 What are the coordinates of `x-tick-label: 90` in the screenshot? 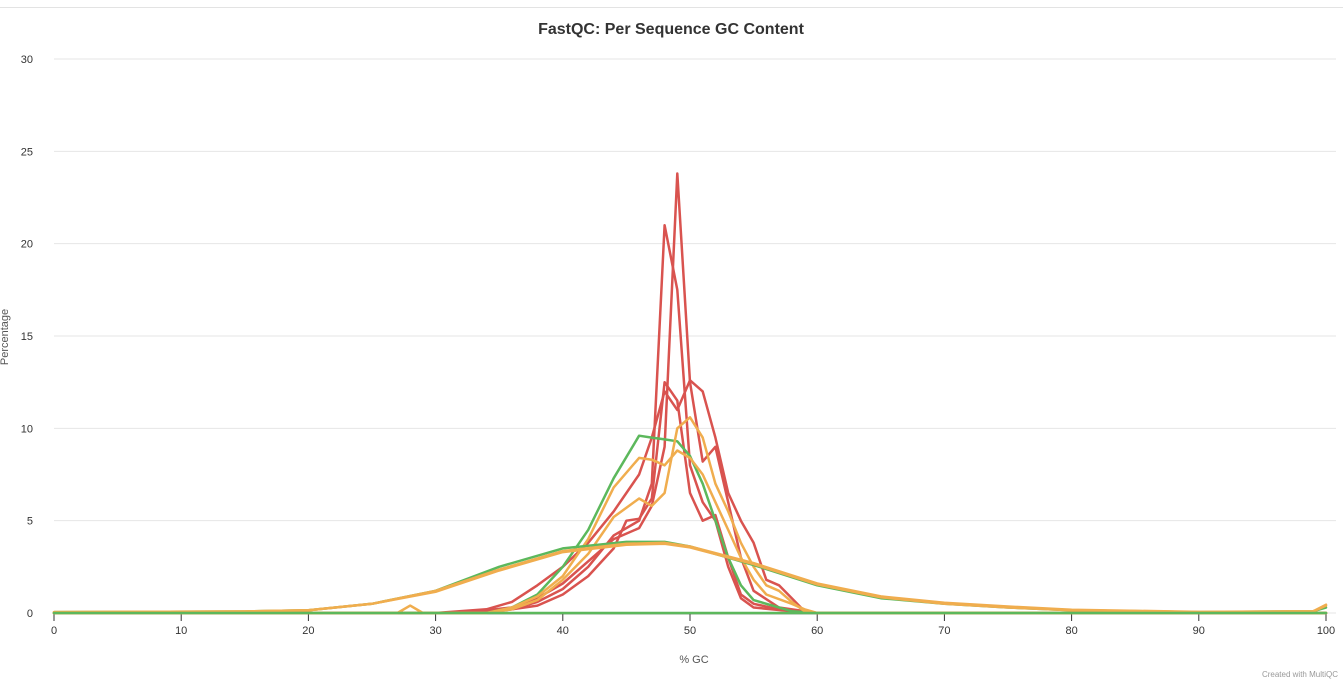 It's located at (1199, 631).